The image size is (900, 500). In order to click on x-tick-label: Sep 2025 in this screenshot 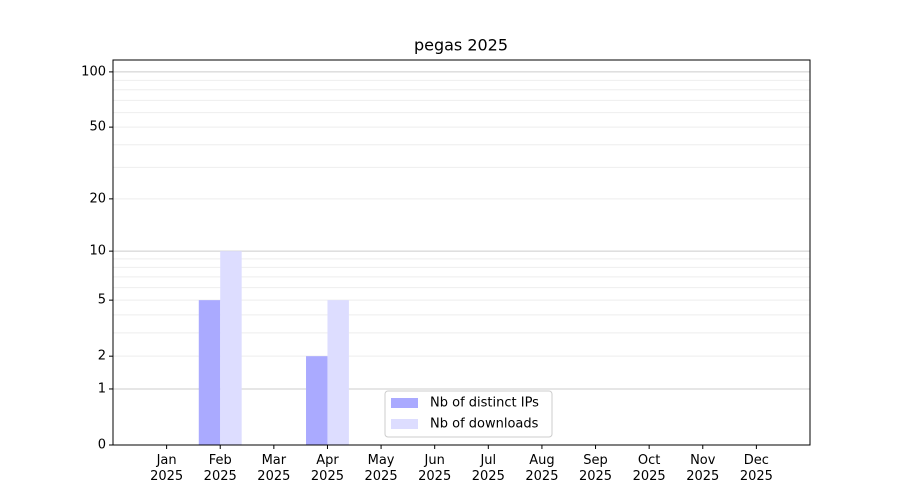, I will do `click(595, 468)`.